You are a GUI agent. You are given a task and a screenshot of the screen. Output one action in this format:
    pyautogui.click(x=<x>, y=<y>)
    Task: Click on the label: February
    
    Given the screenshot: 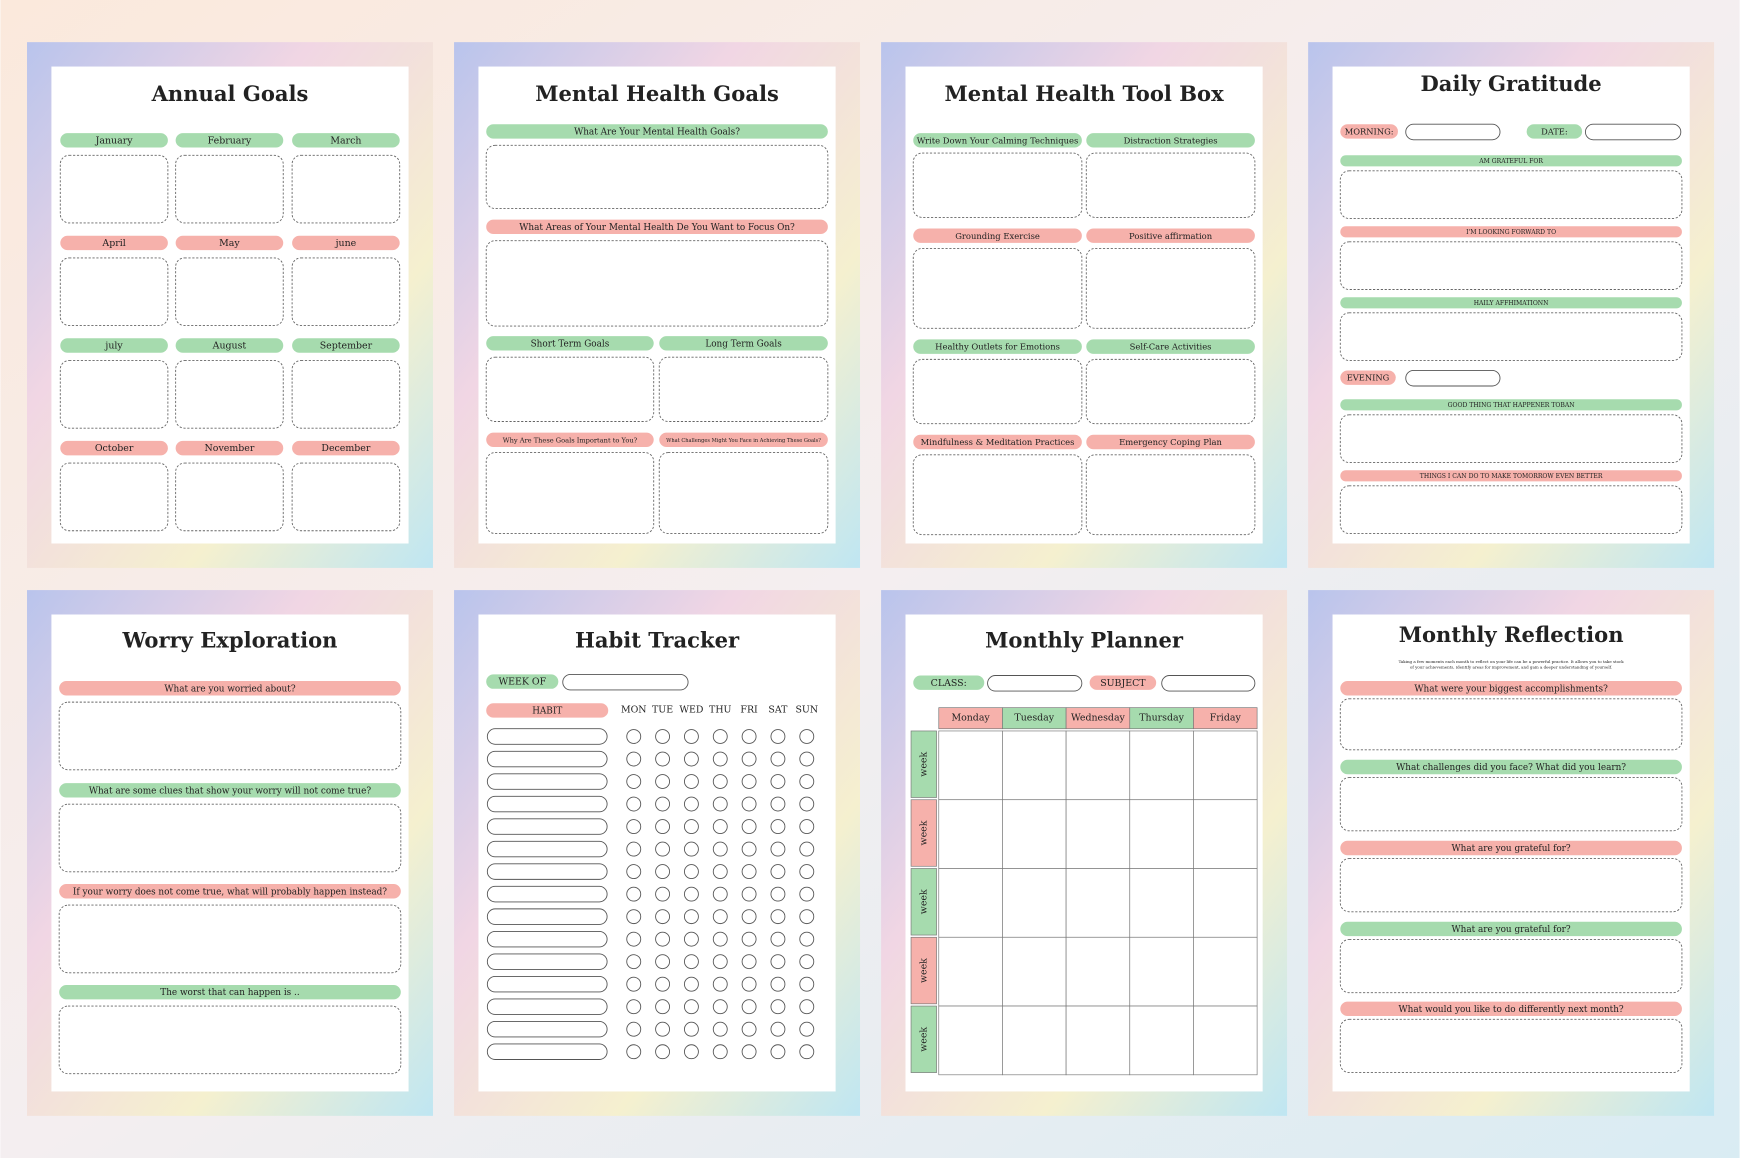 What is the action you would take?
    pyautogui.click(x=230, y=140)
    